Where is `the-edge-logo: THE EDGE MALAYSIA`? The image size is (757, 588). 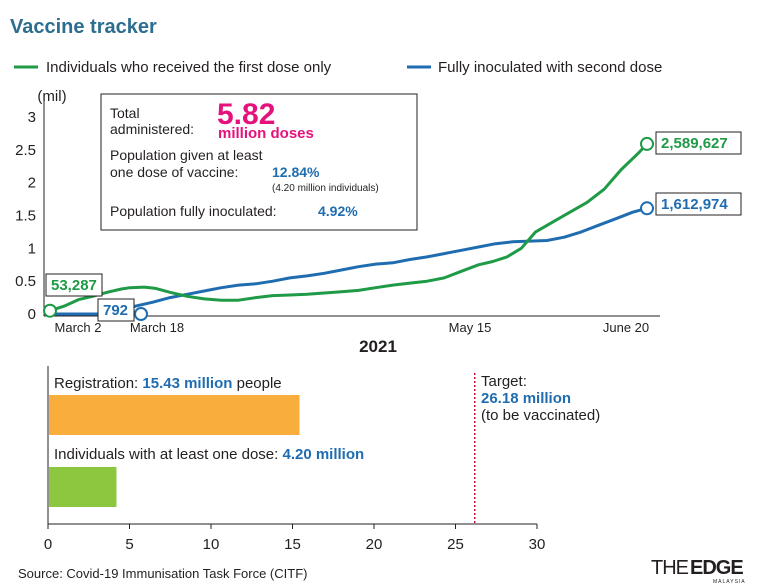 the-edge-logo: THE EDGE MALAYSIA is located at coordinates (698, 571).